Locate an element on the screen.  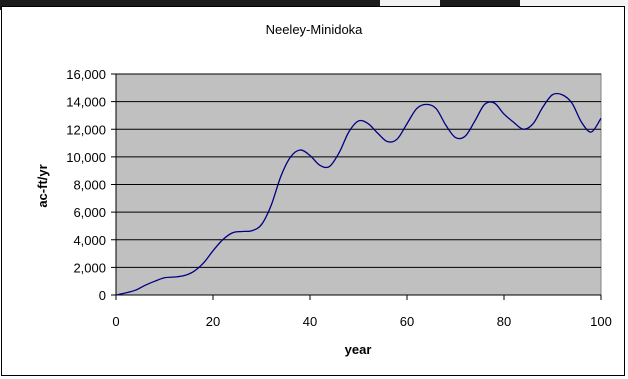
x-tick-label: 0 is located at coordinates (115, 321).